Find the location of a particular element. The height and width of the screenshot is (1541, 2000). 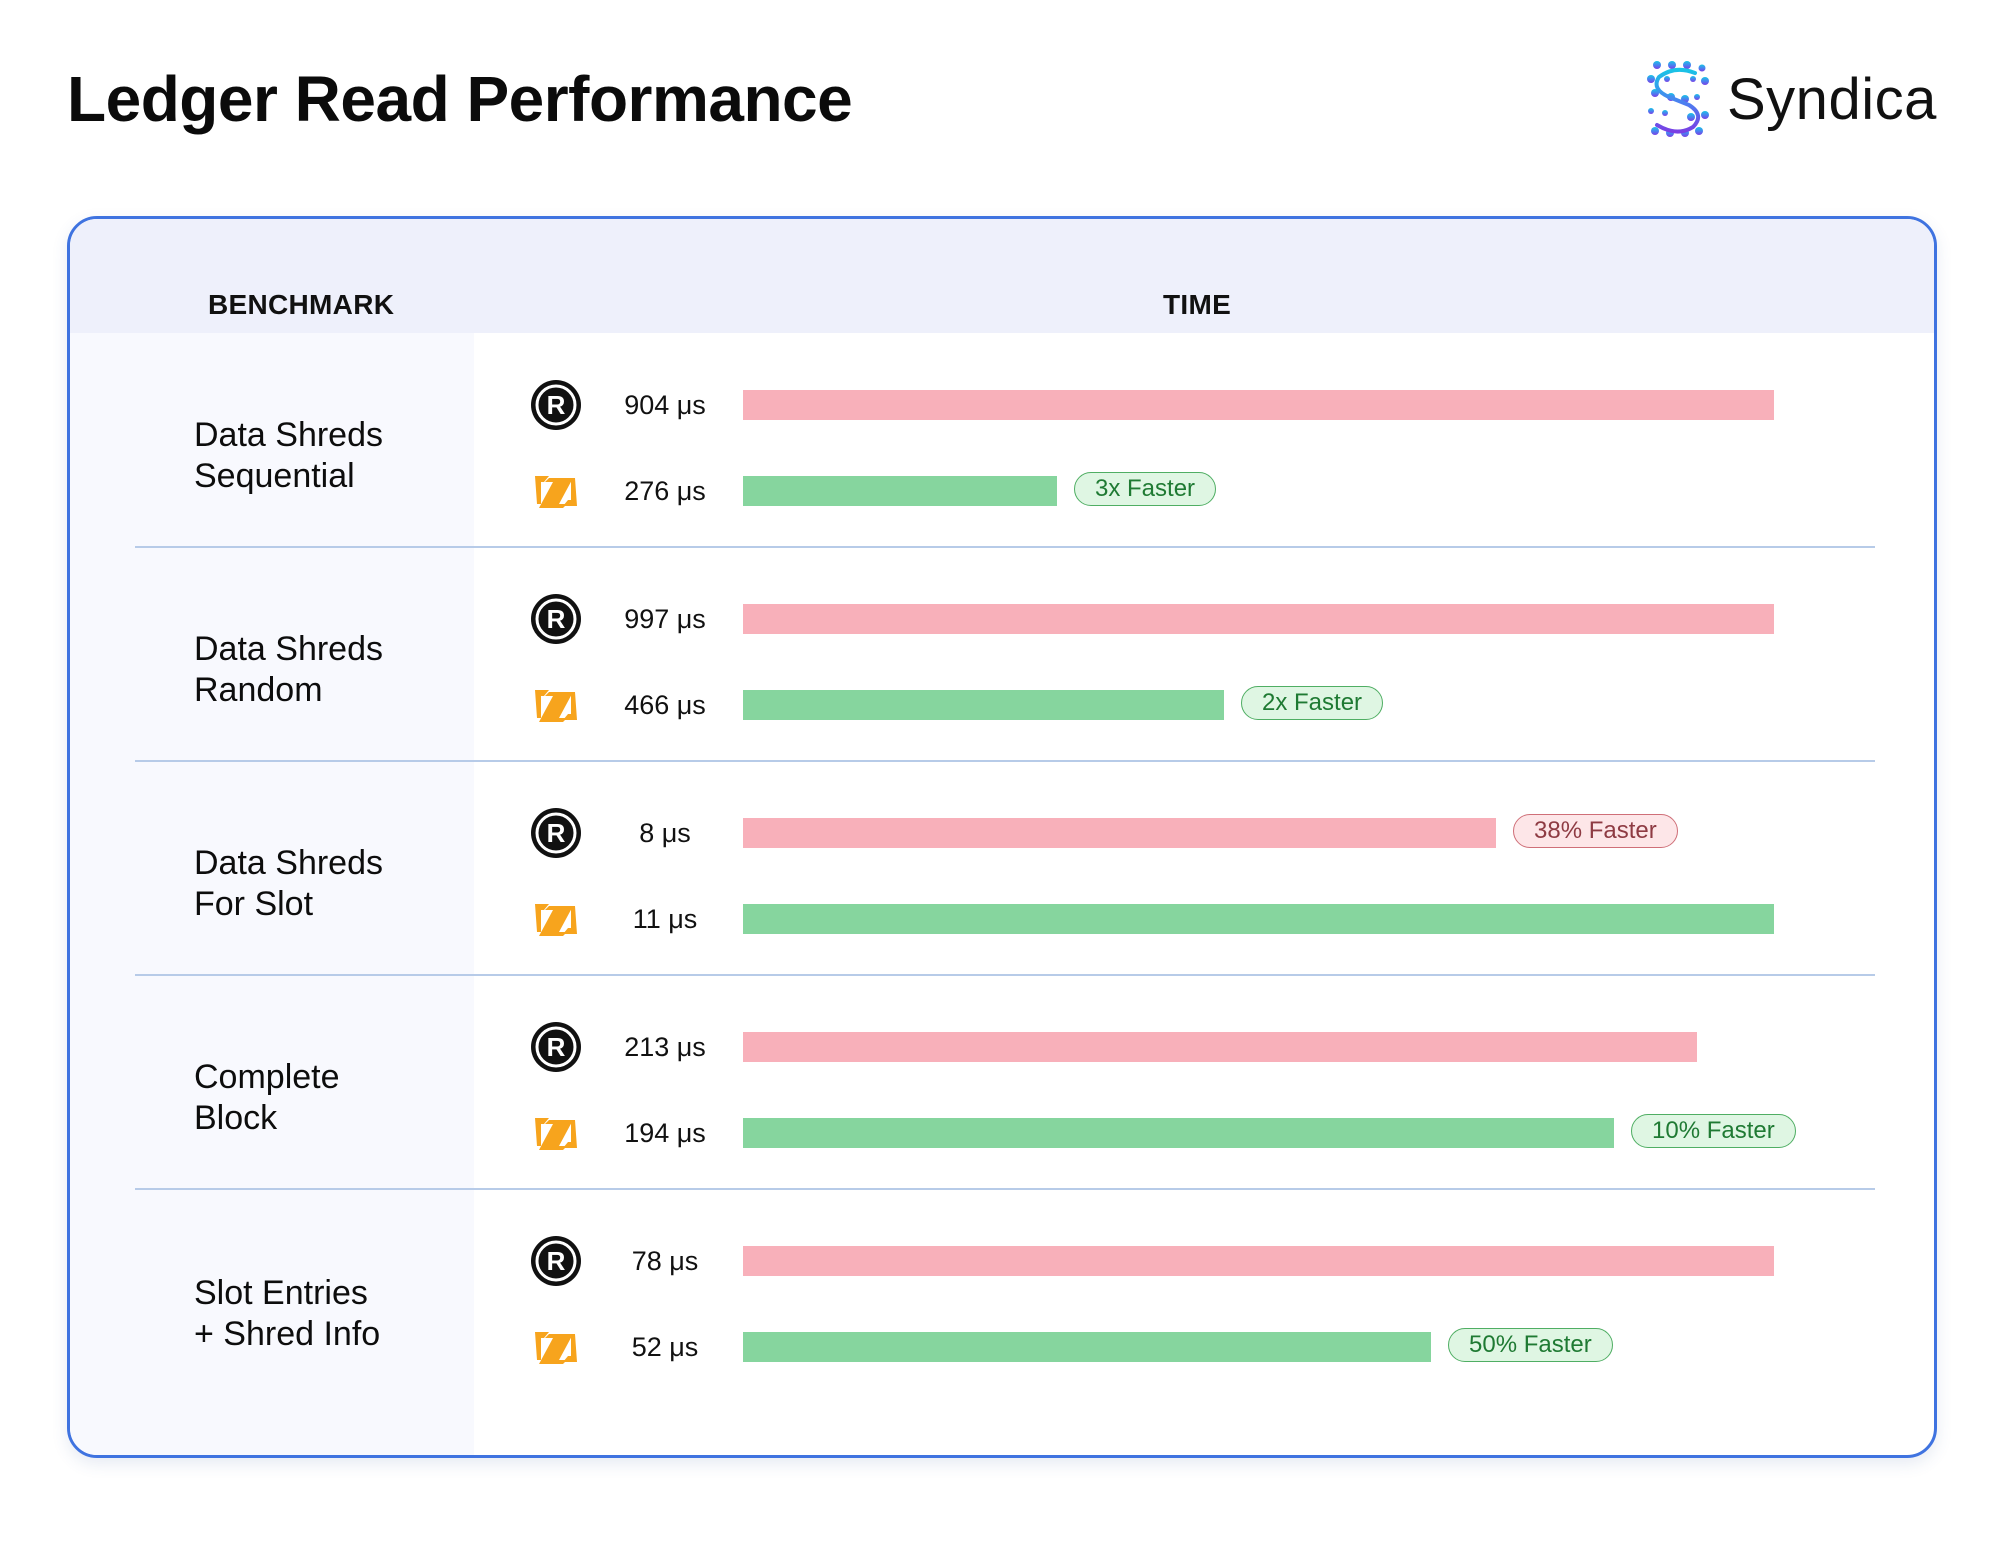

benchmark-row: Data Shreds For Slot R 8 μs 38% Faster 11 μs is located at coordinates (1002, 868).